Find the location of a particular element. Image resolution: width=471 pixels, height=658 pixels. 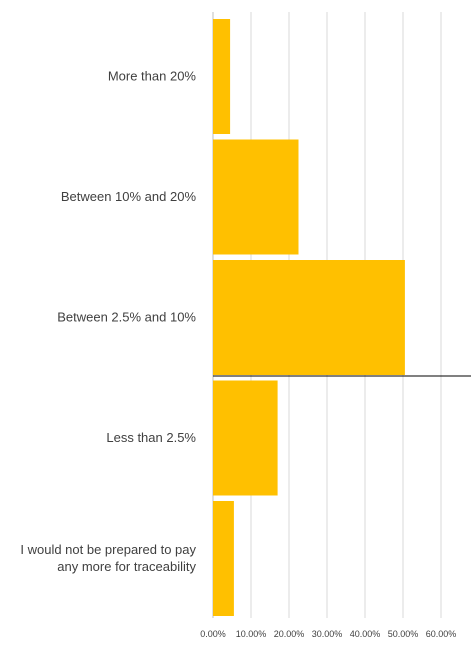

tick-label: 40.00% is located at coordinates (365, 634).